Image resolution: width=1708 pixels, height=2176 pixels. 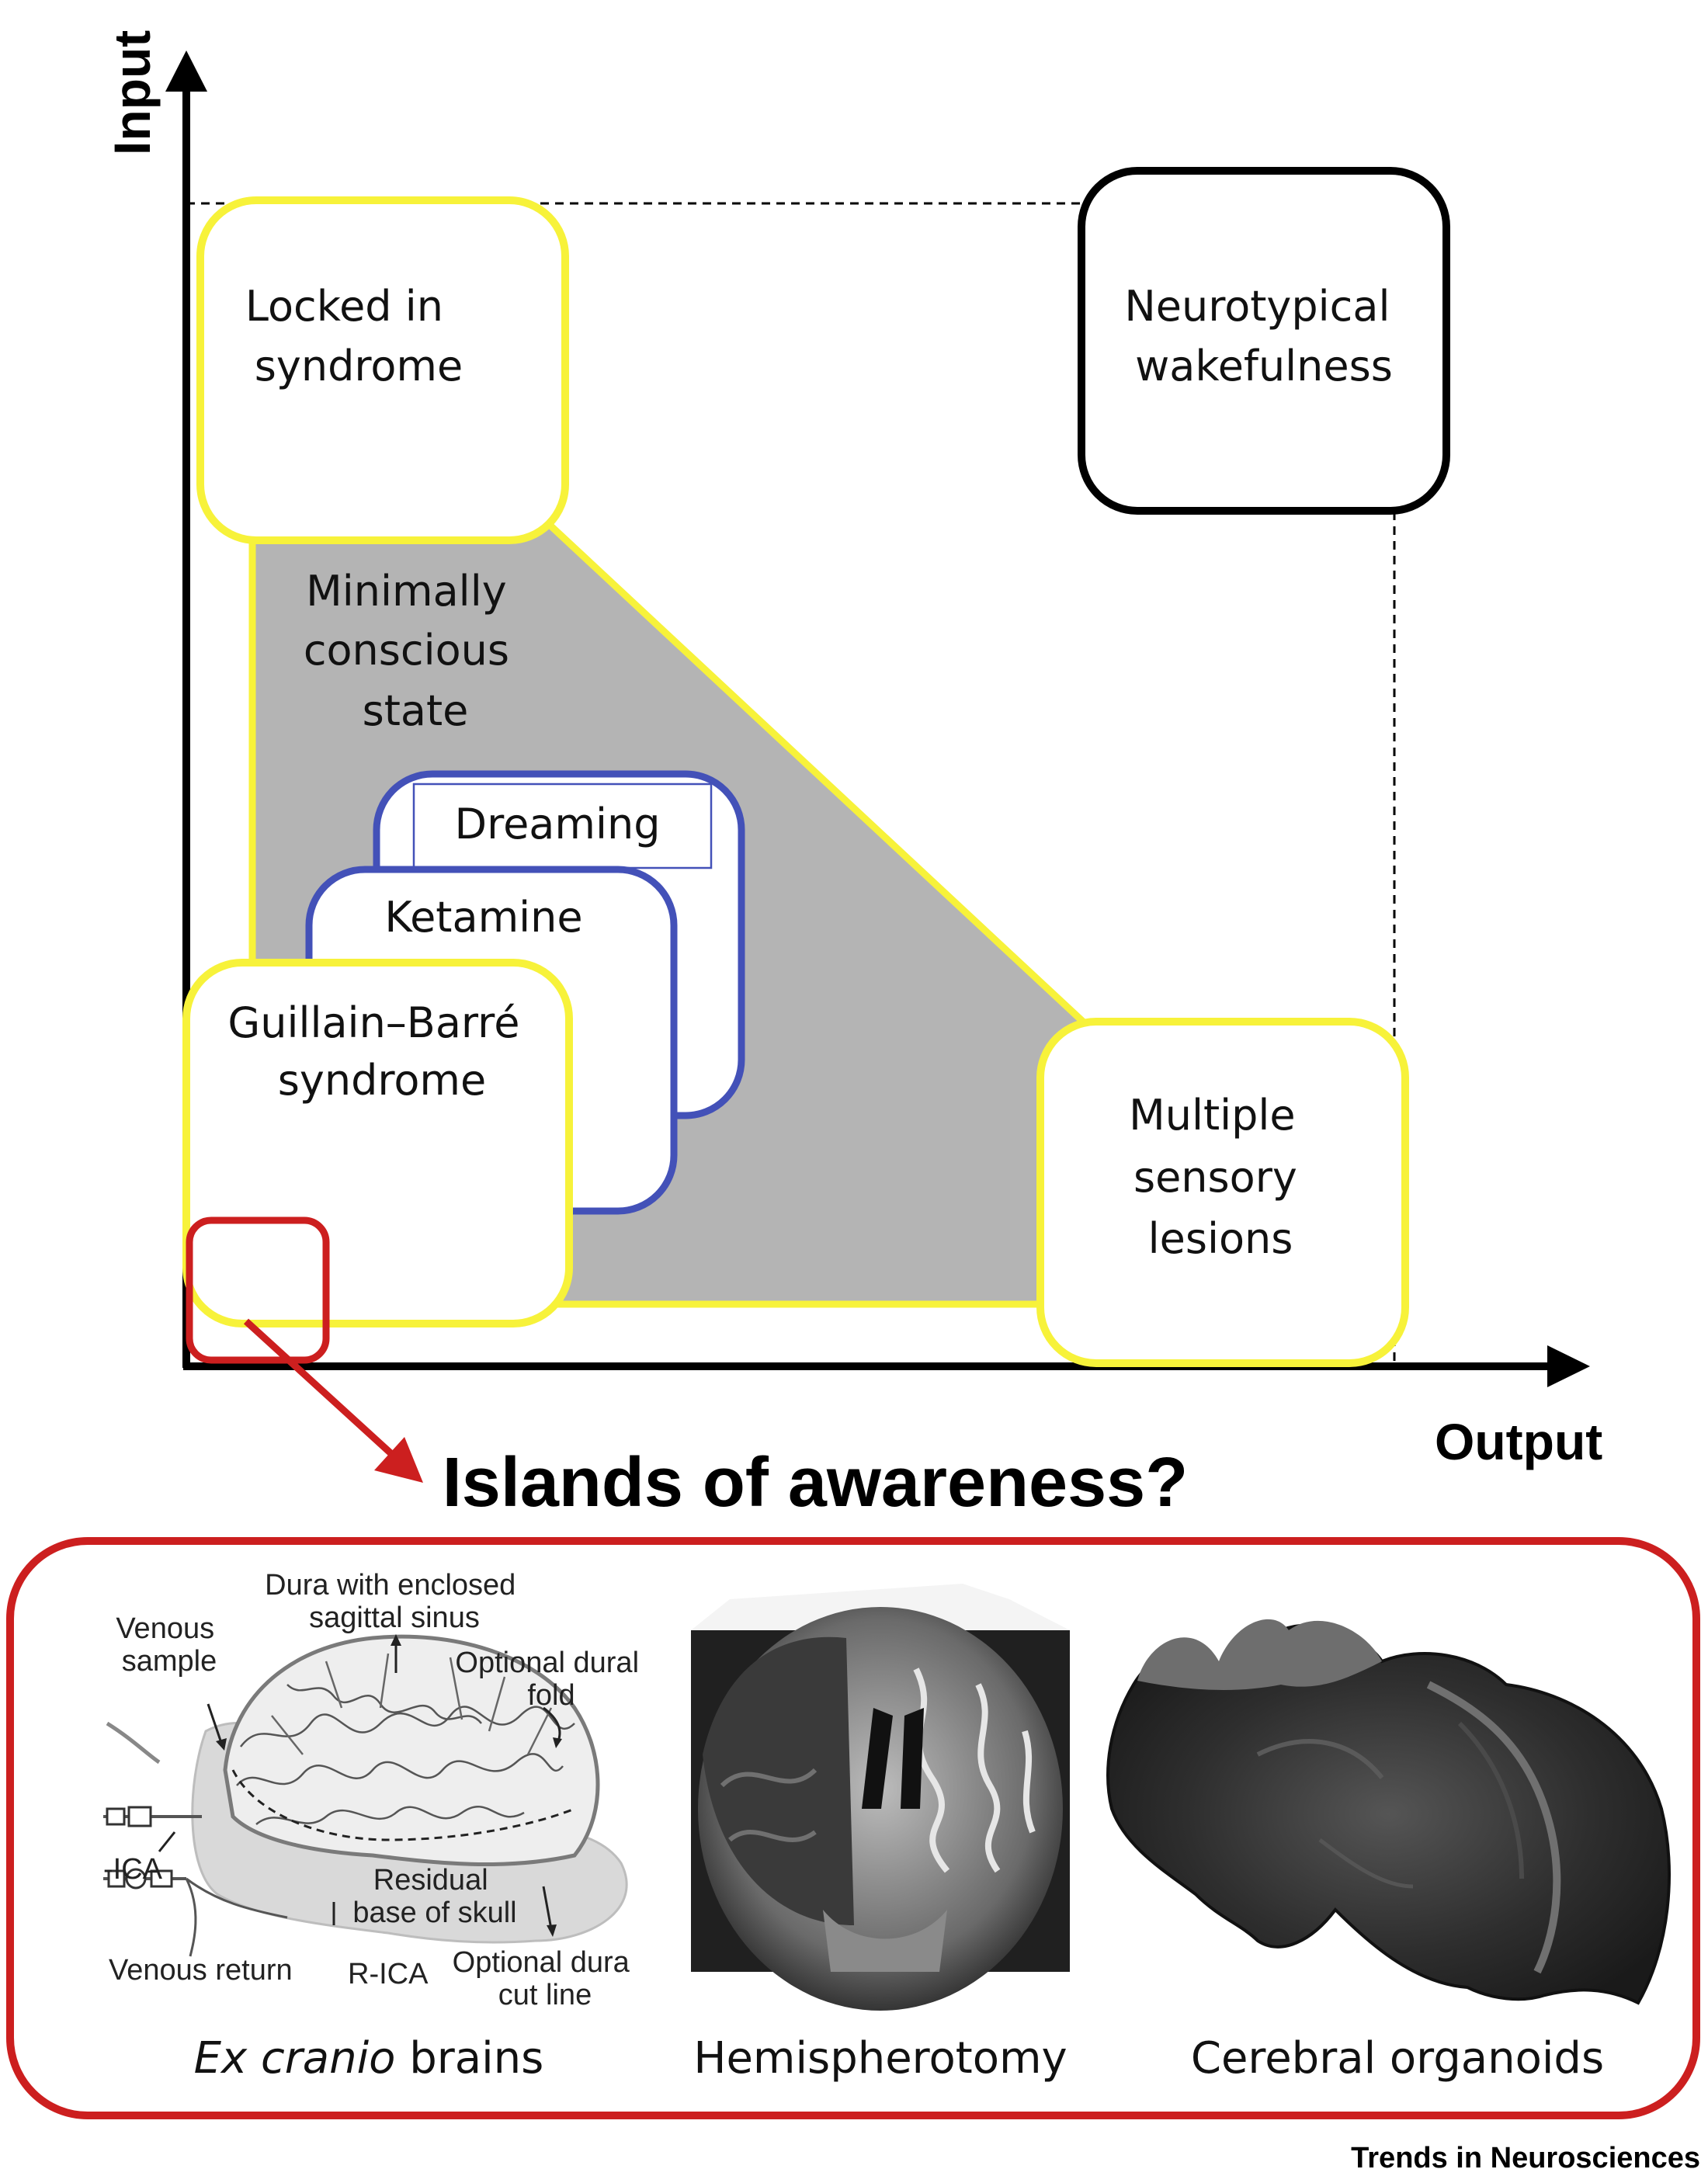 What do you see at coordinates (545, 1978) in the screenshot?
I see `optional-dura-cut-annotation: Optional dura cut line` at bounding box center [545, 1978].